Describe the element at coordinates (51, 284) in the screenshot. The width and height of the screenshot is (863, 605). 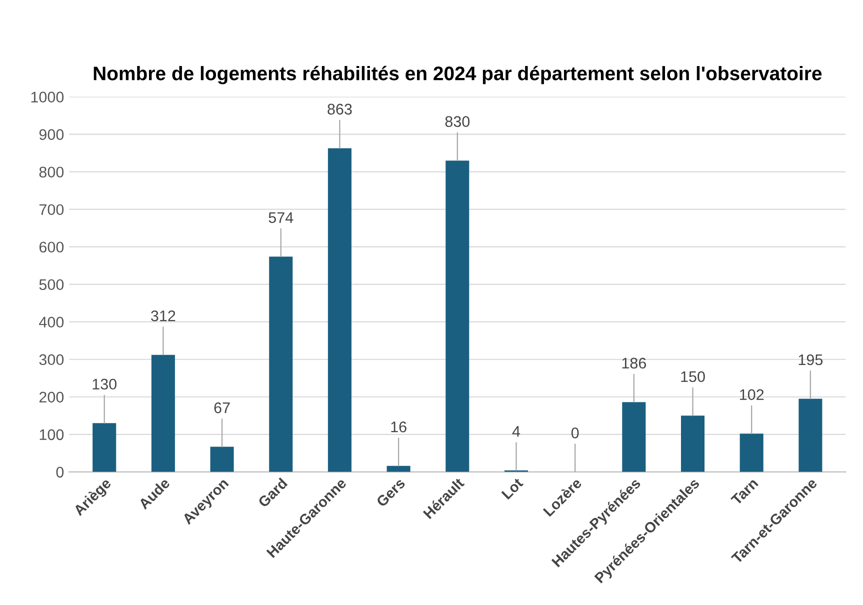
I see `y-tick-label: 500` at that location.